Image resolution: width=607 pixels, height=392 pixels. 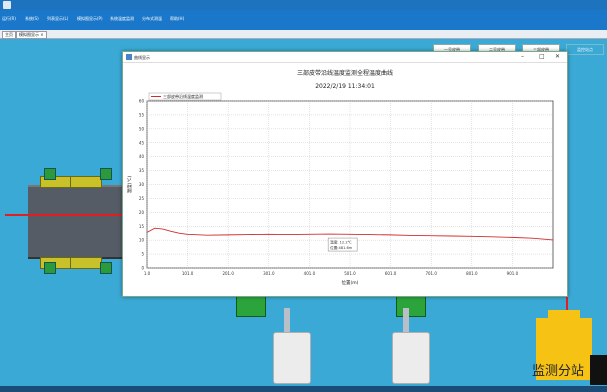 What do you see at coordinates (29, 34) in the screenshot?
I see `tab-diagram-label: 模拟图显示` at bounding box center [29, 34].